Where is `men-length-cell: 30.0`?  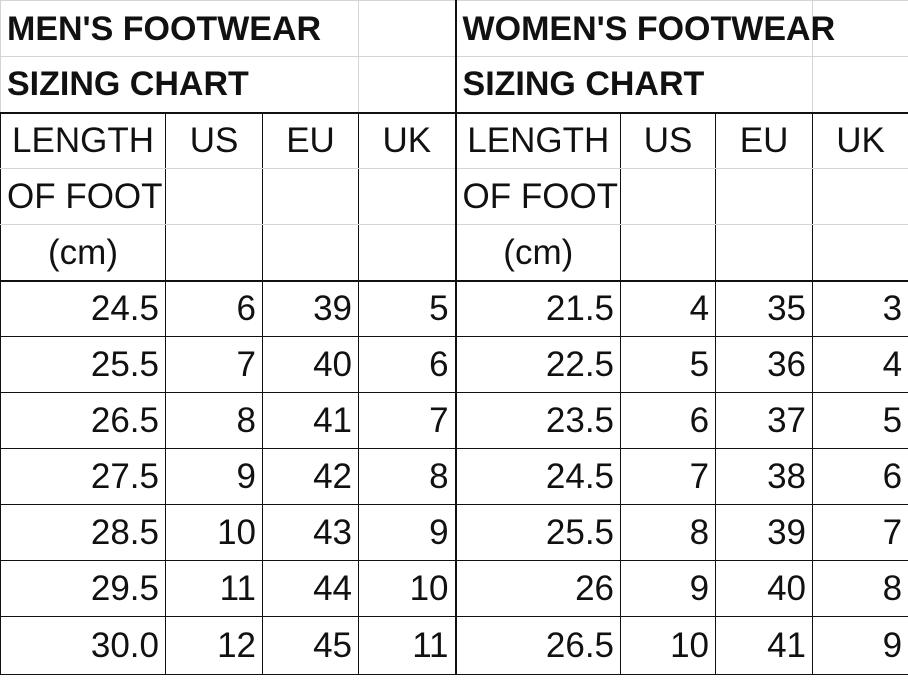
men-length-cell: 30.0 is located at coordinates (83, 645).